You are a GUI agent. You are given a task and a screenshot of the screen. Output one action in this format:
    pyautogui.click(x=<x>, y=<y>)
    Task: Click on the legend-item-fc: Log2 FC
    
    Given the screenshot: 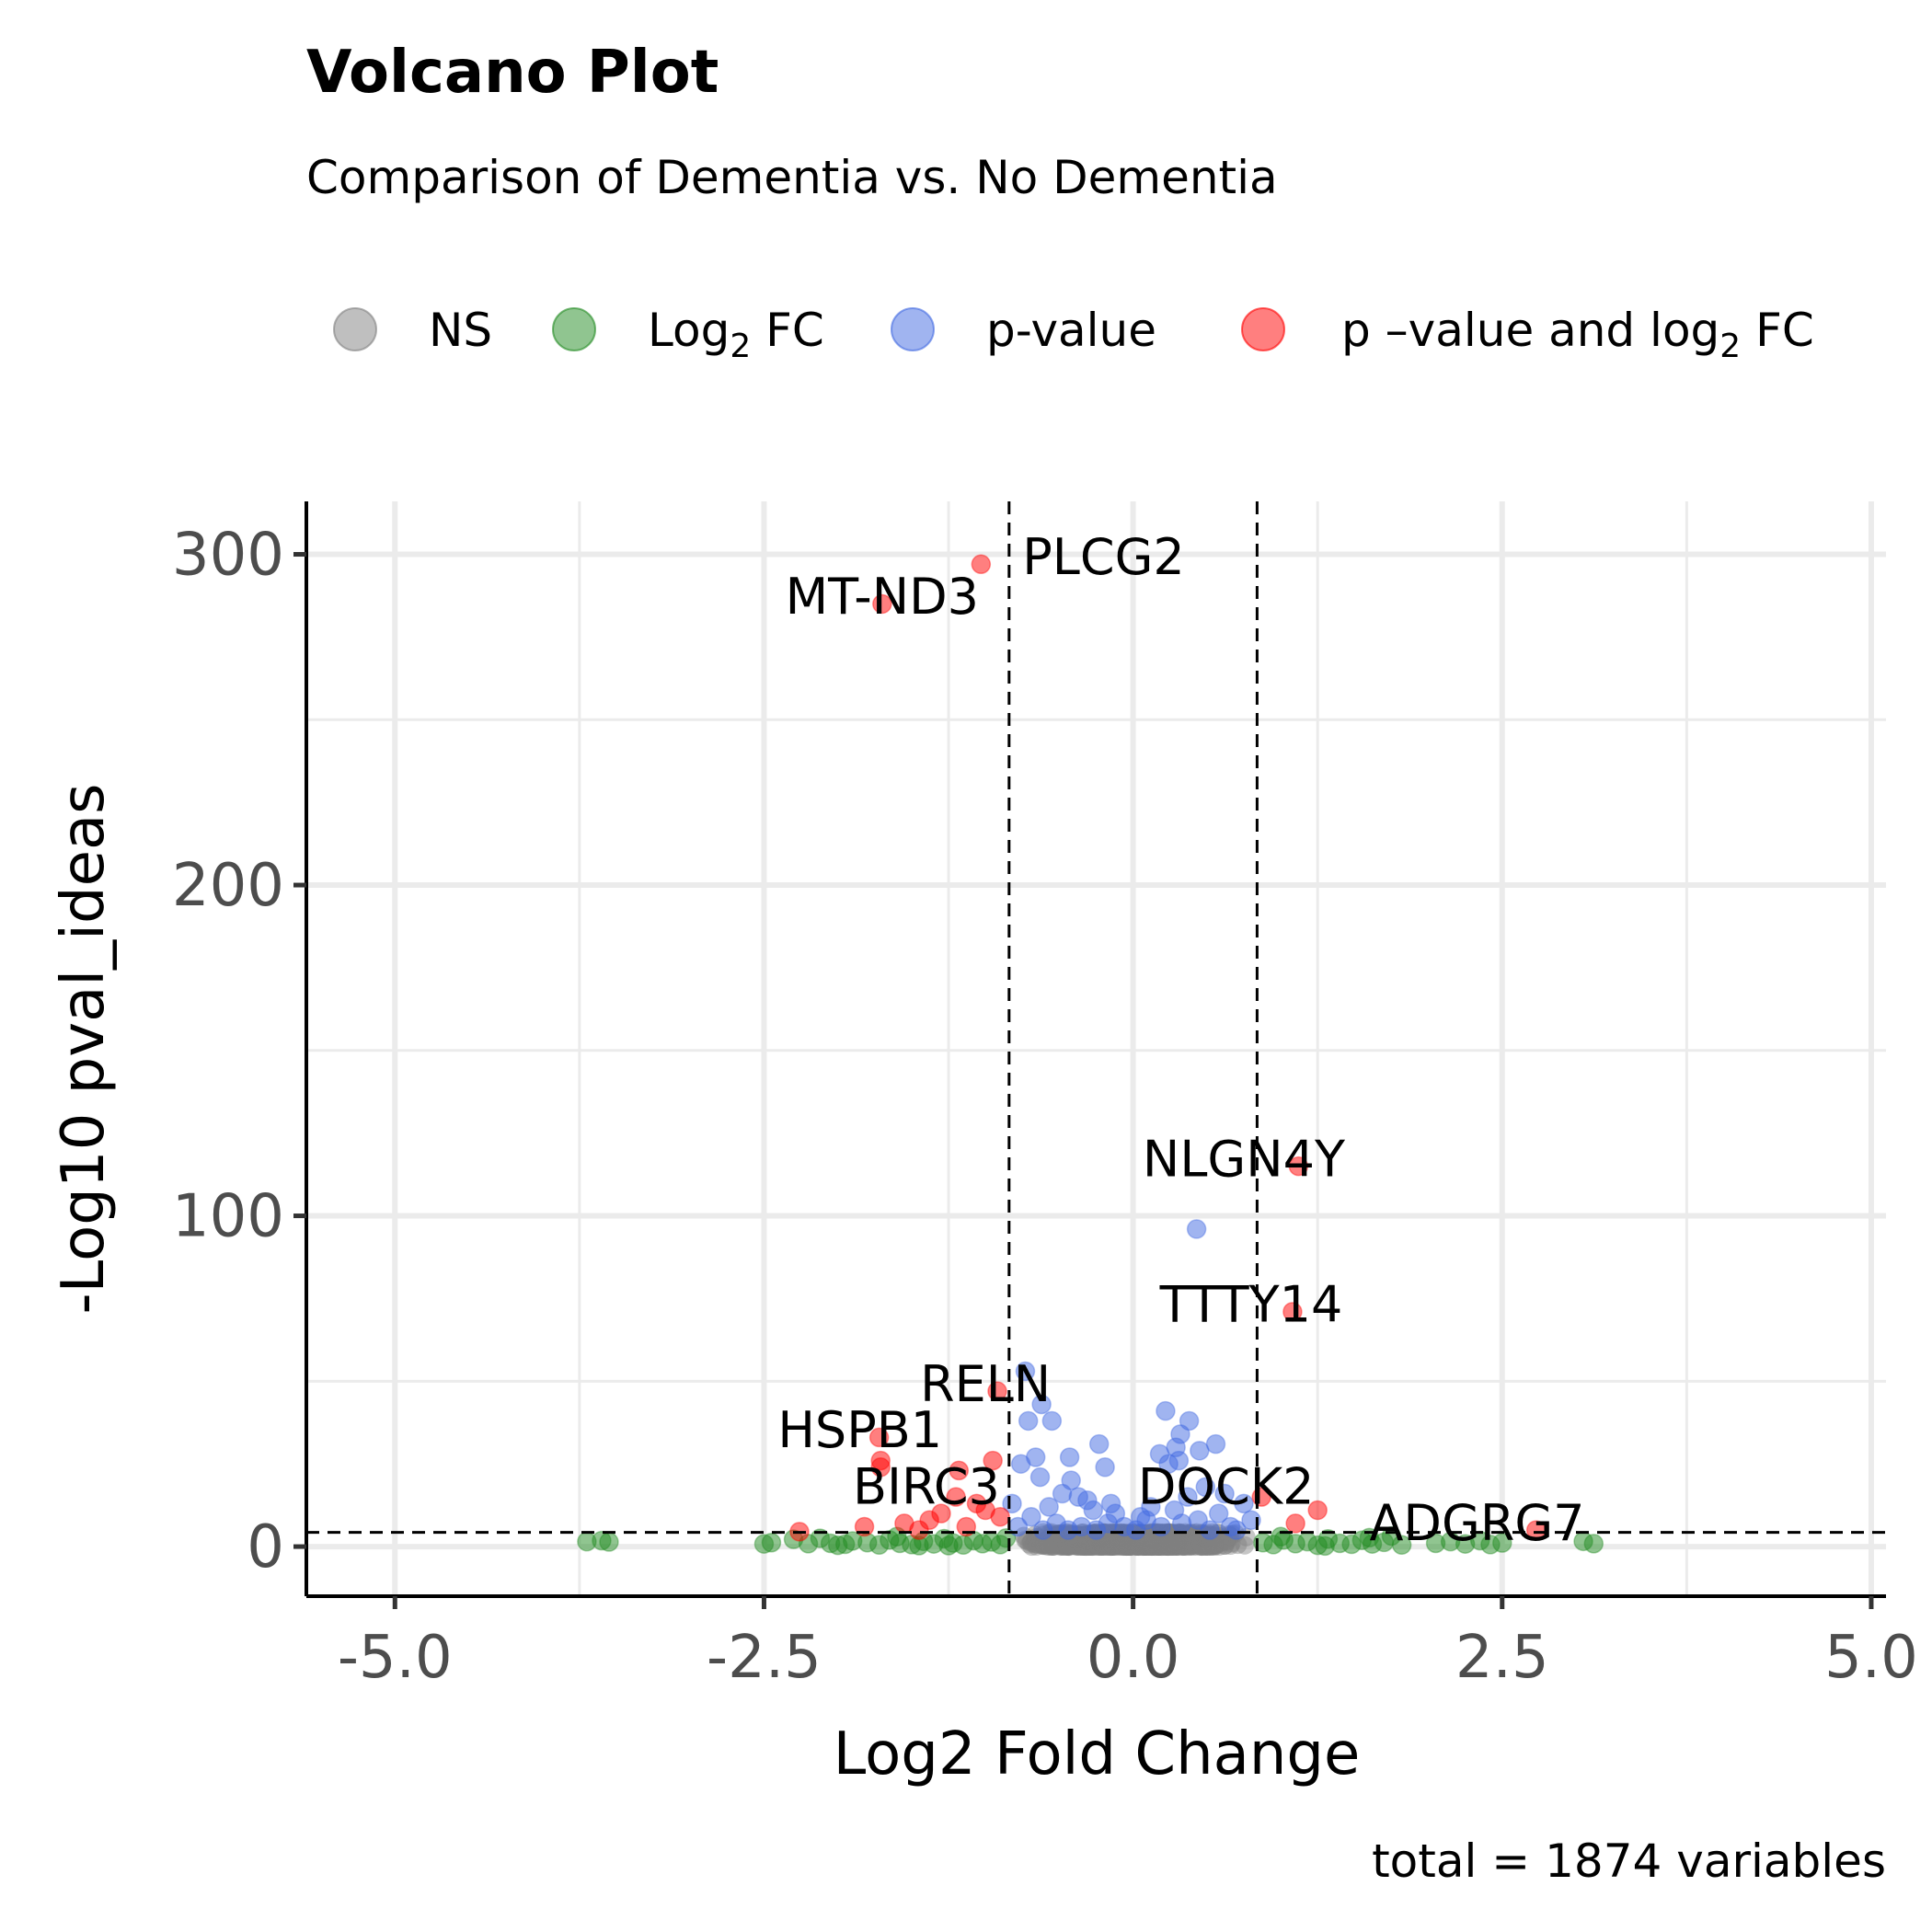 What is the action you would take?
    pyautogui.click(x=688, y=334)
    